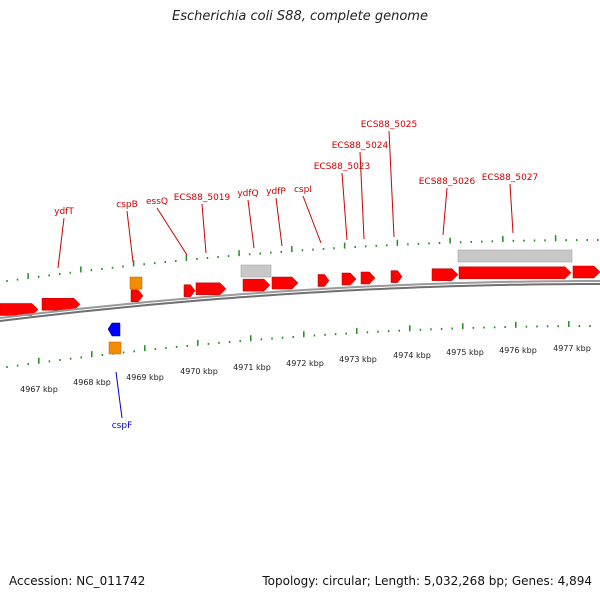 The height and width of the screenshot is (600, 600). Describe the element at coordinates (64, 212) in the screenshot. I see `gene-label: ydfT` at that location.